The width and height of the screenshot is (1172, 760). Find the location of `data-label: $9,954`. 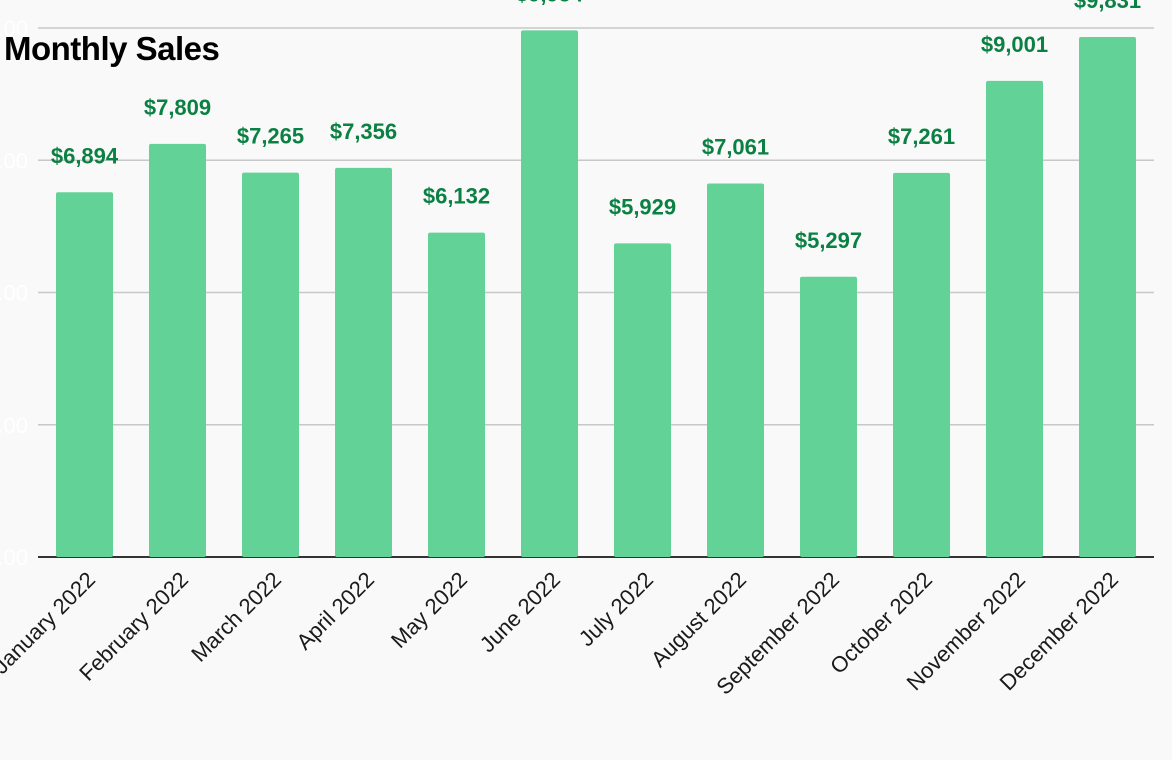

data-label: $9,954 is located at coordinates (550, 3).